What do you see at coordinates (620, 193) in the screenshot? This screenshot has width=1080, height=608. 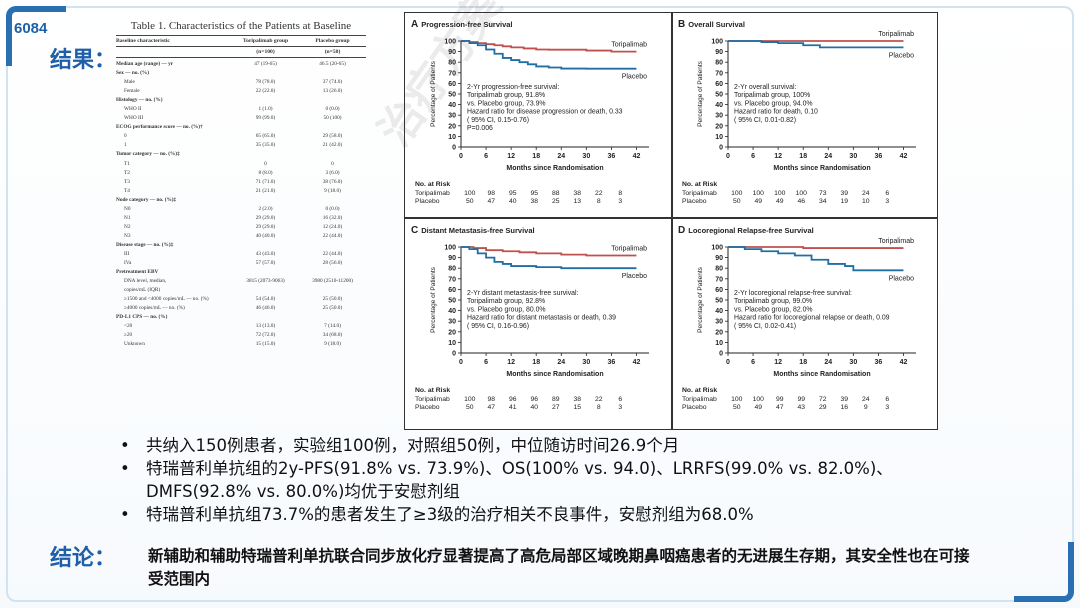 I see `risk-value: 8` at bounding box center [620, 193].